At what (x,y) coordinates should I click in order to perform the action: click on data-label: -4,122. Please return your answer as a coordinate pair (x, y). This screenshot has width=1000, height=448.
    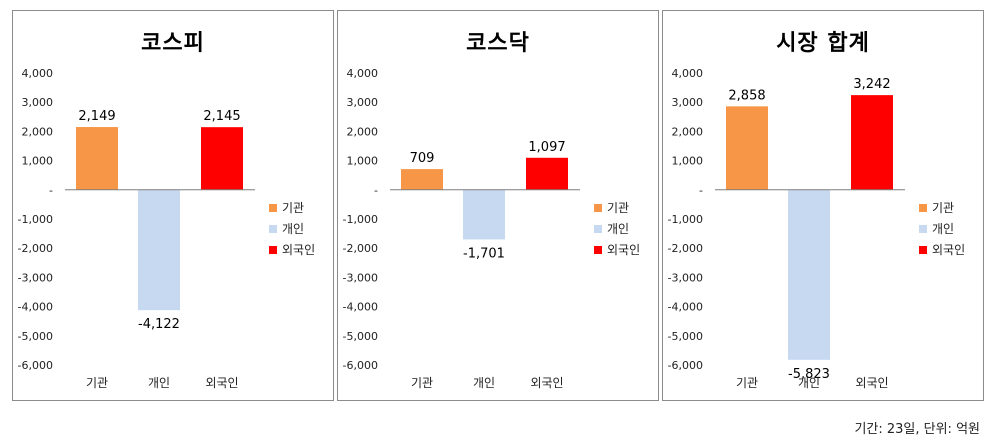
    Looking at the image, I should click on (159, 324).